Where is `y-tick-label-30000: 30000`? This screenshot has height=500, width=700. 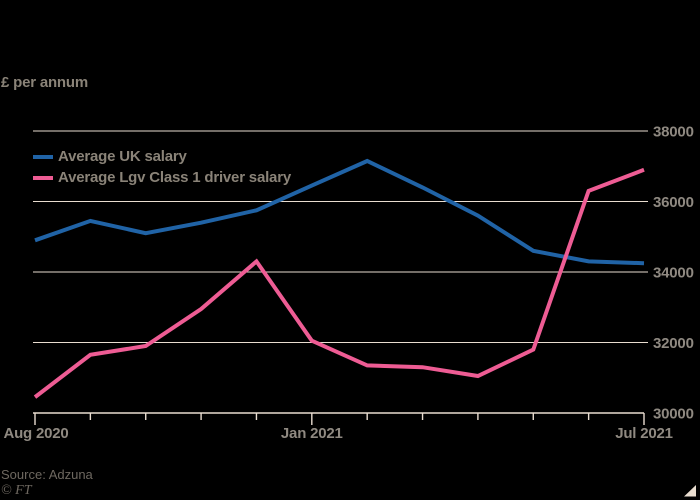 y-tick-label-30000: 30000 is located at coordinates (673, 414).